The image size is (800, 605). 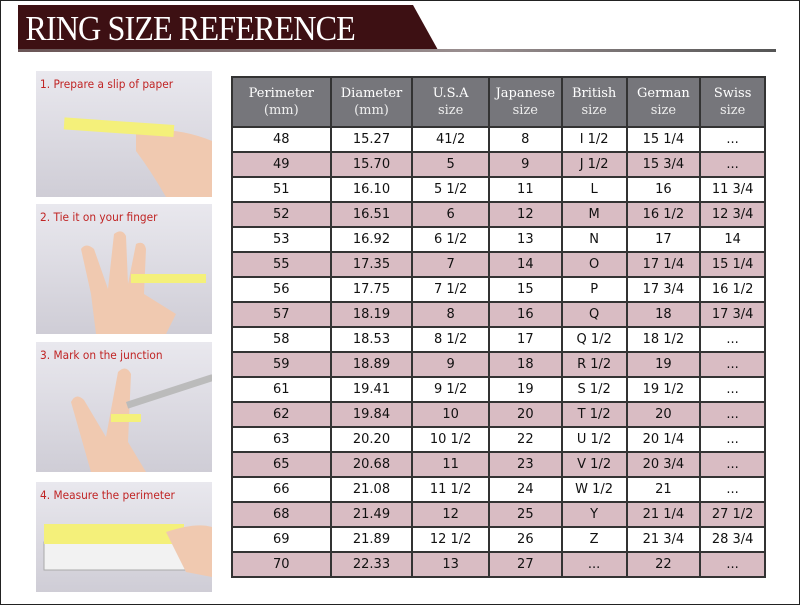 I want to click on table-cell: 20.20, so click(x=371, y=439).